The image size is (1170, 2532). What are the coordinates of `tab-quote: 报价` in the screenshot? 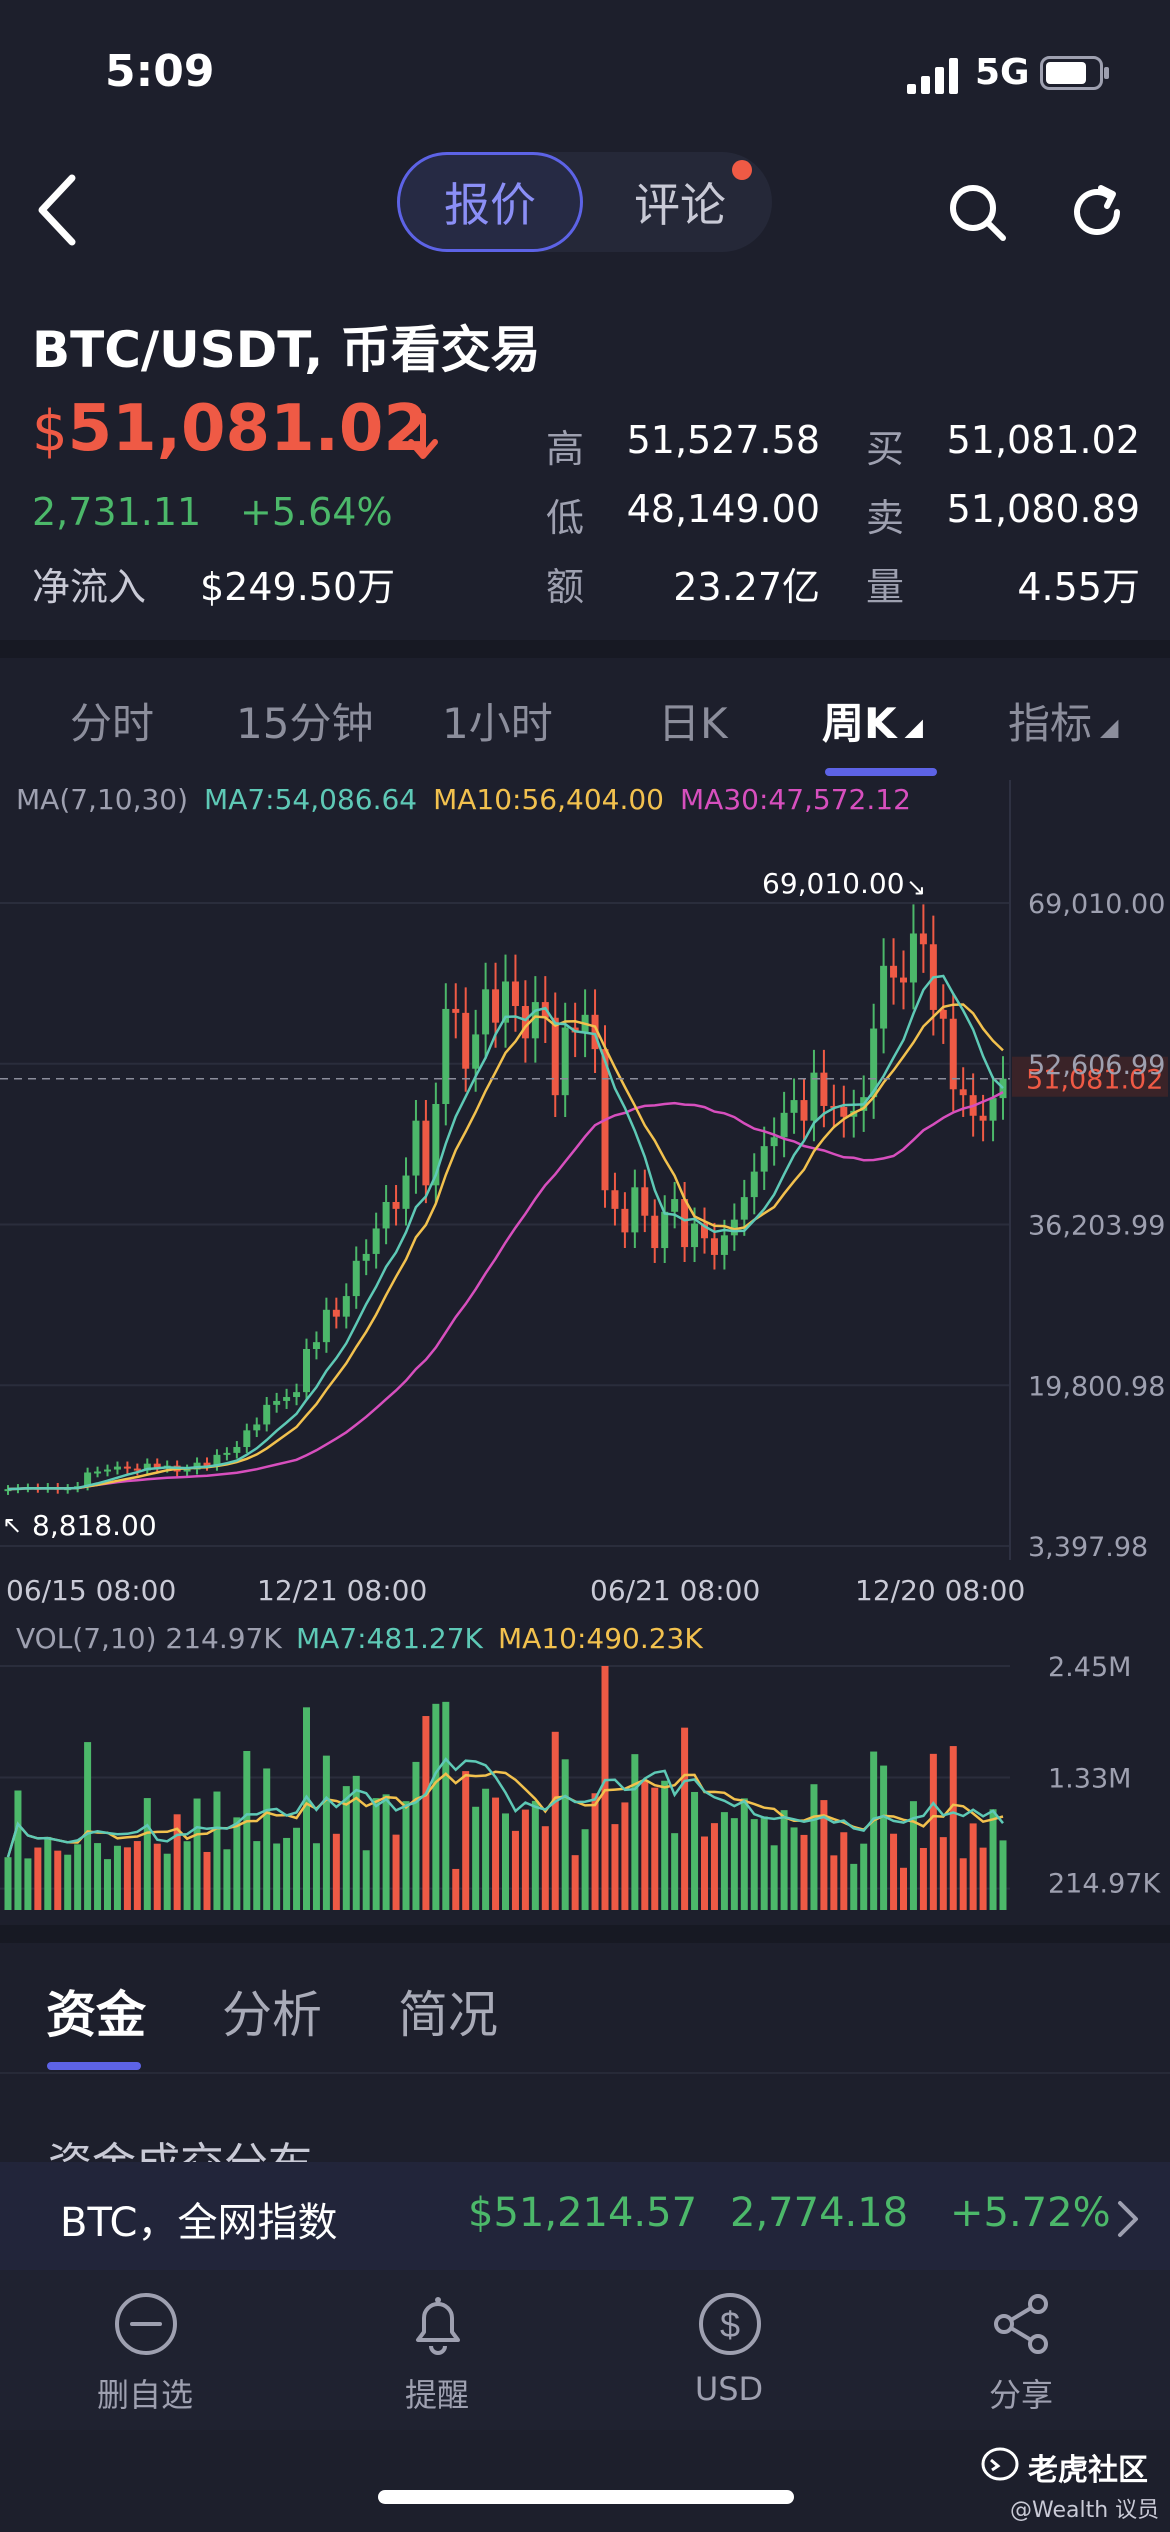 It's located at (490, 202).